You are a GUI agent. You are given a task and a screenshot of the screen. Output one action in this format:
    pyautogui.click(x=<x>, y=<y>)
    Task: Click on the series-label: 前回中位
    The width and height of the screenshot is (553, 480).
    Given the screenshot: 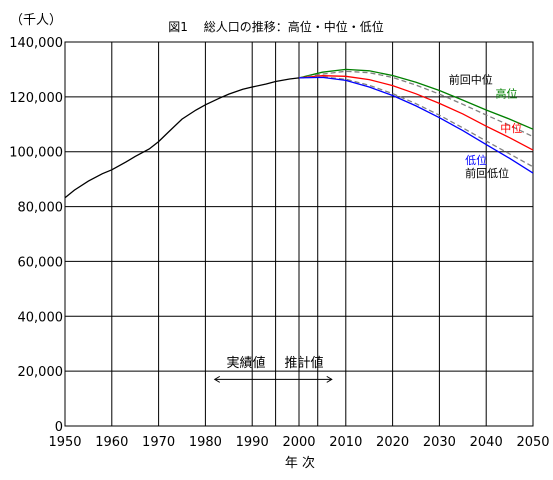 What is the action you would take?
    pyautogui.click(x=471, y=80)
    